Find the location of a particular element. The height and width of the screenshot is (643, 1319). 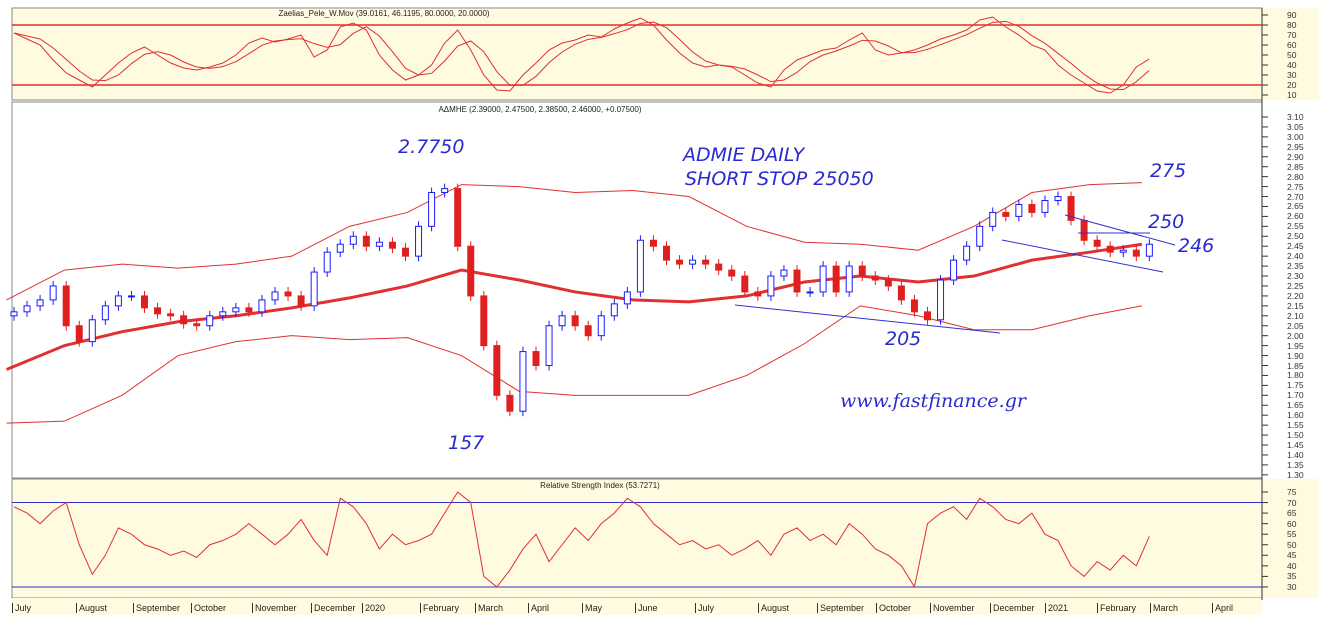

price-y-tick: 3.10 is located at coordinates (1295, 117).